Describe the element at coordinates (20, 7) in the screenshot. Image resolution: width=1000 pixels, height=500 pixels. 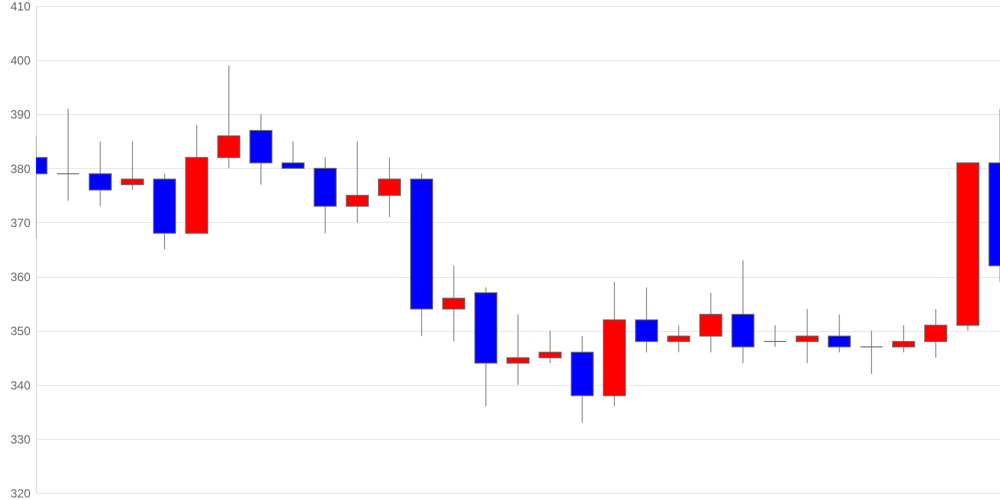
I see `y-tick-label: 410` at that location.